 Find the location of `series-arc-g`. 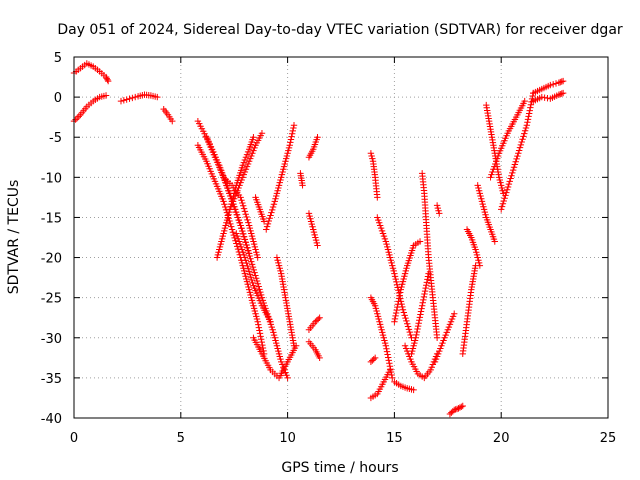

series-arc-g is located at coordinates (228, 195).